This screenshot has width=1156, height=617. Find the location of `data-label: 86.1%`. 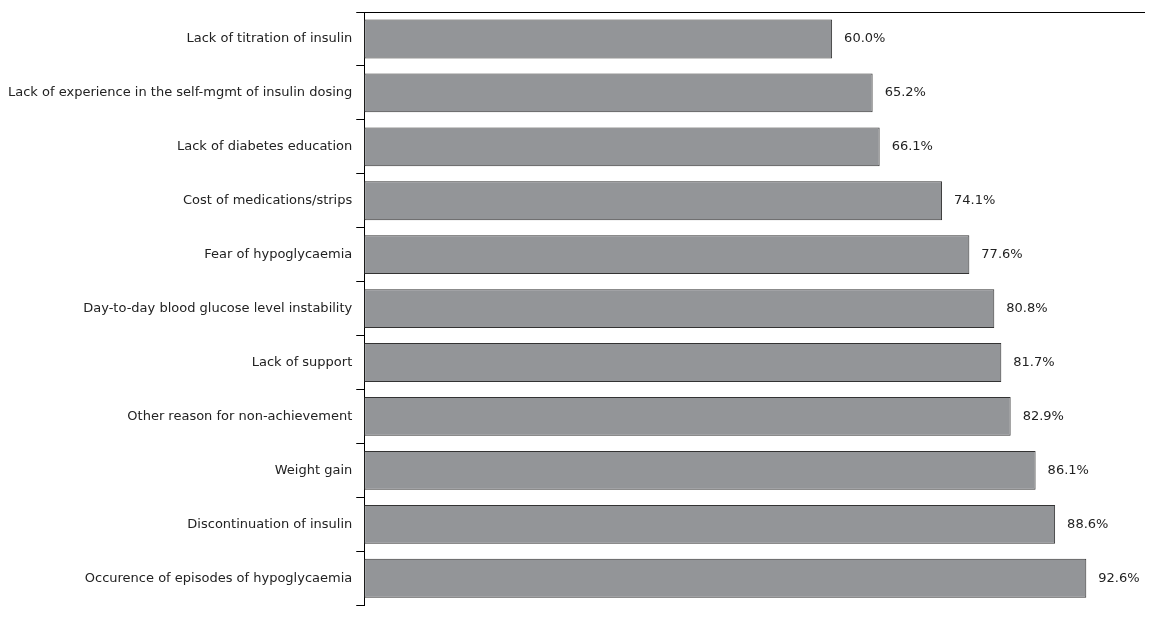

data-label: 86.1% is located at coordinates (1068, 469).